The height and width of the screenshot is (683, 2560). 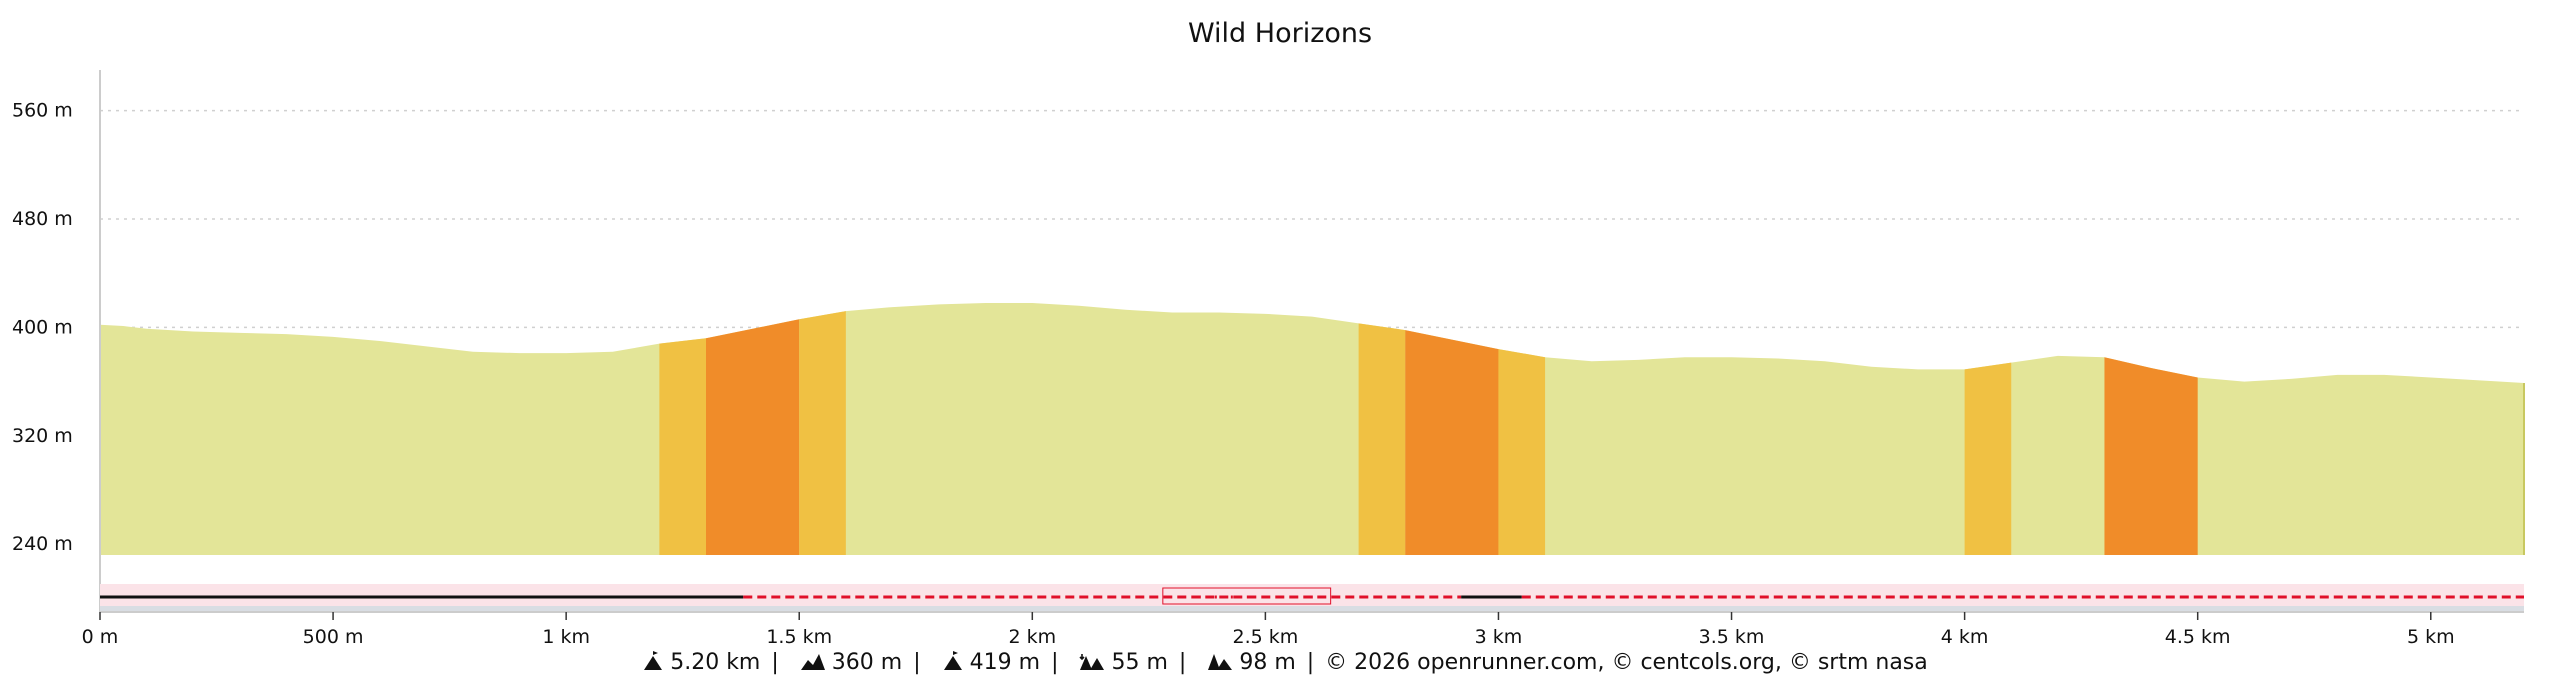 What do you see at coordinates (566, 635) in the screenshot?
I see `x-tick-label: 1 km` at bounding box center [566, 635].